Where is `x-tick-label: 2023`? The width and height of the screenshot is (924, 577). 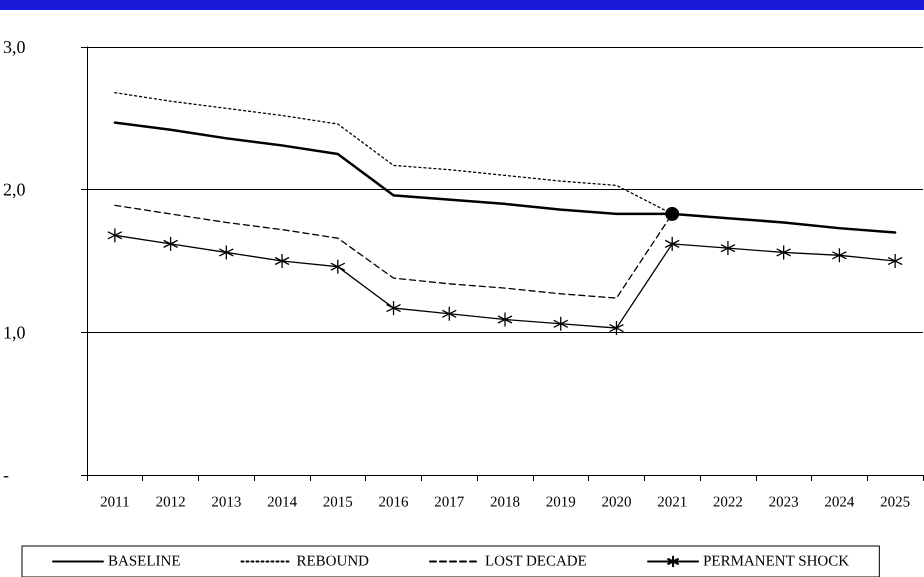 x-tick-label: 2023 is located at coordinates (783, 502).